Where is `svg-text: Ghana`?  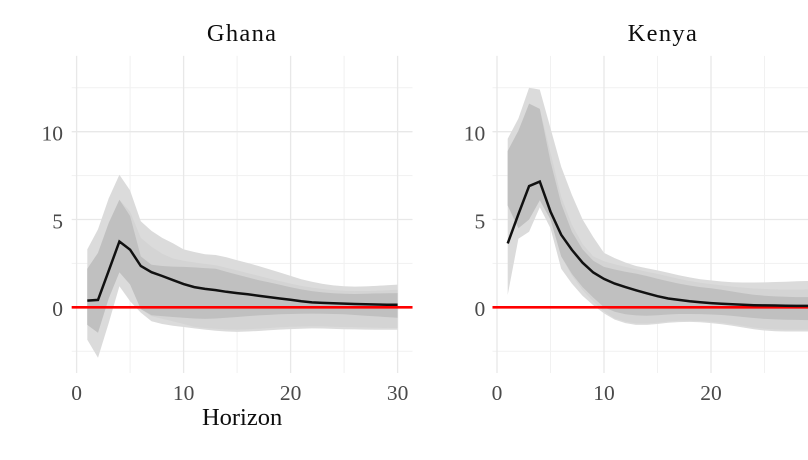
svg-text: Ghana is located at coordinates (242, 33).